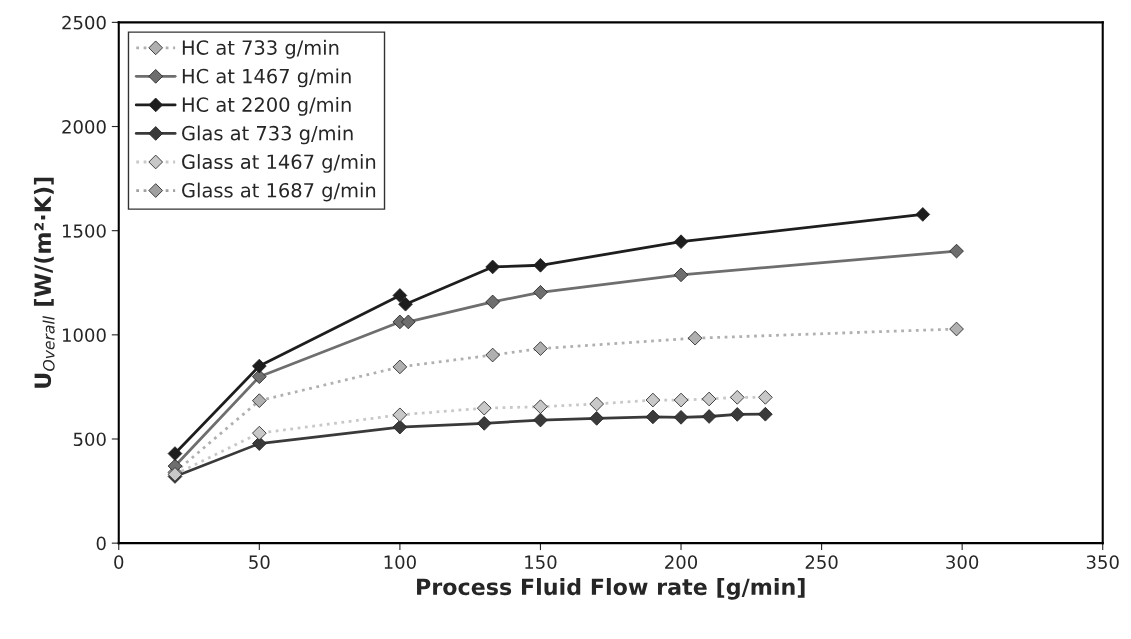 The image size is (1131, 639). Describe the element at coordinates (1102, 562) in the screenshot. I see `x-tick-label: 350` at that location.